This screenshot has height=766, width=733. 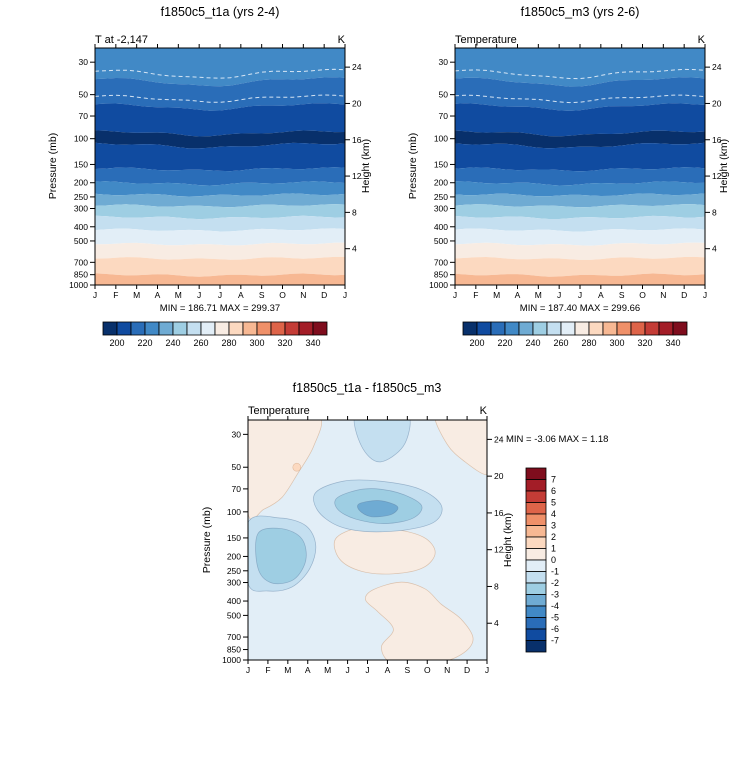 What do you see at coordinates (200, 343) in the screenshot?
I see `colorbar-tick-label: 260` at bounding box center [200, 343].